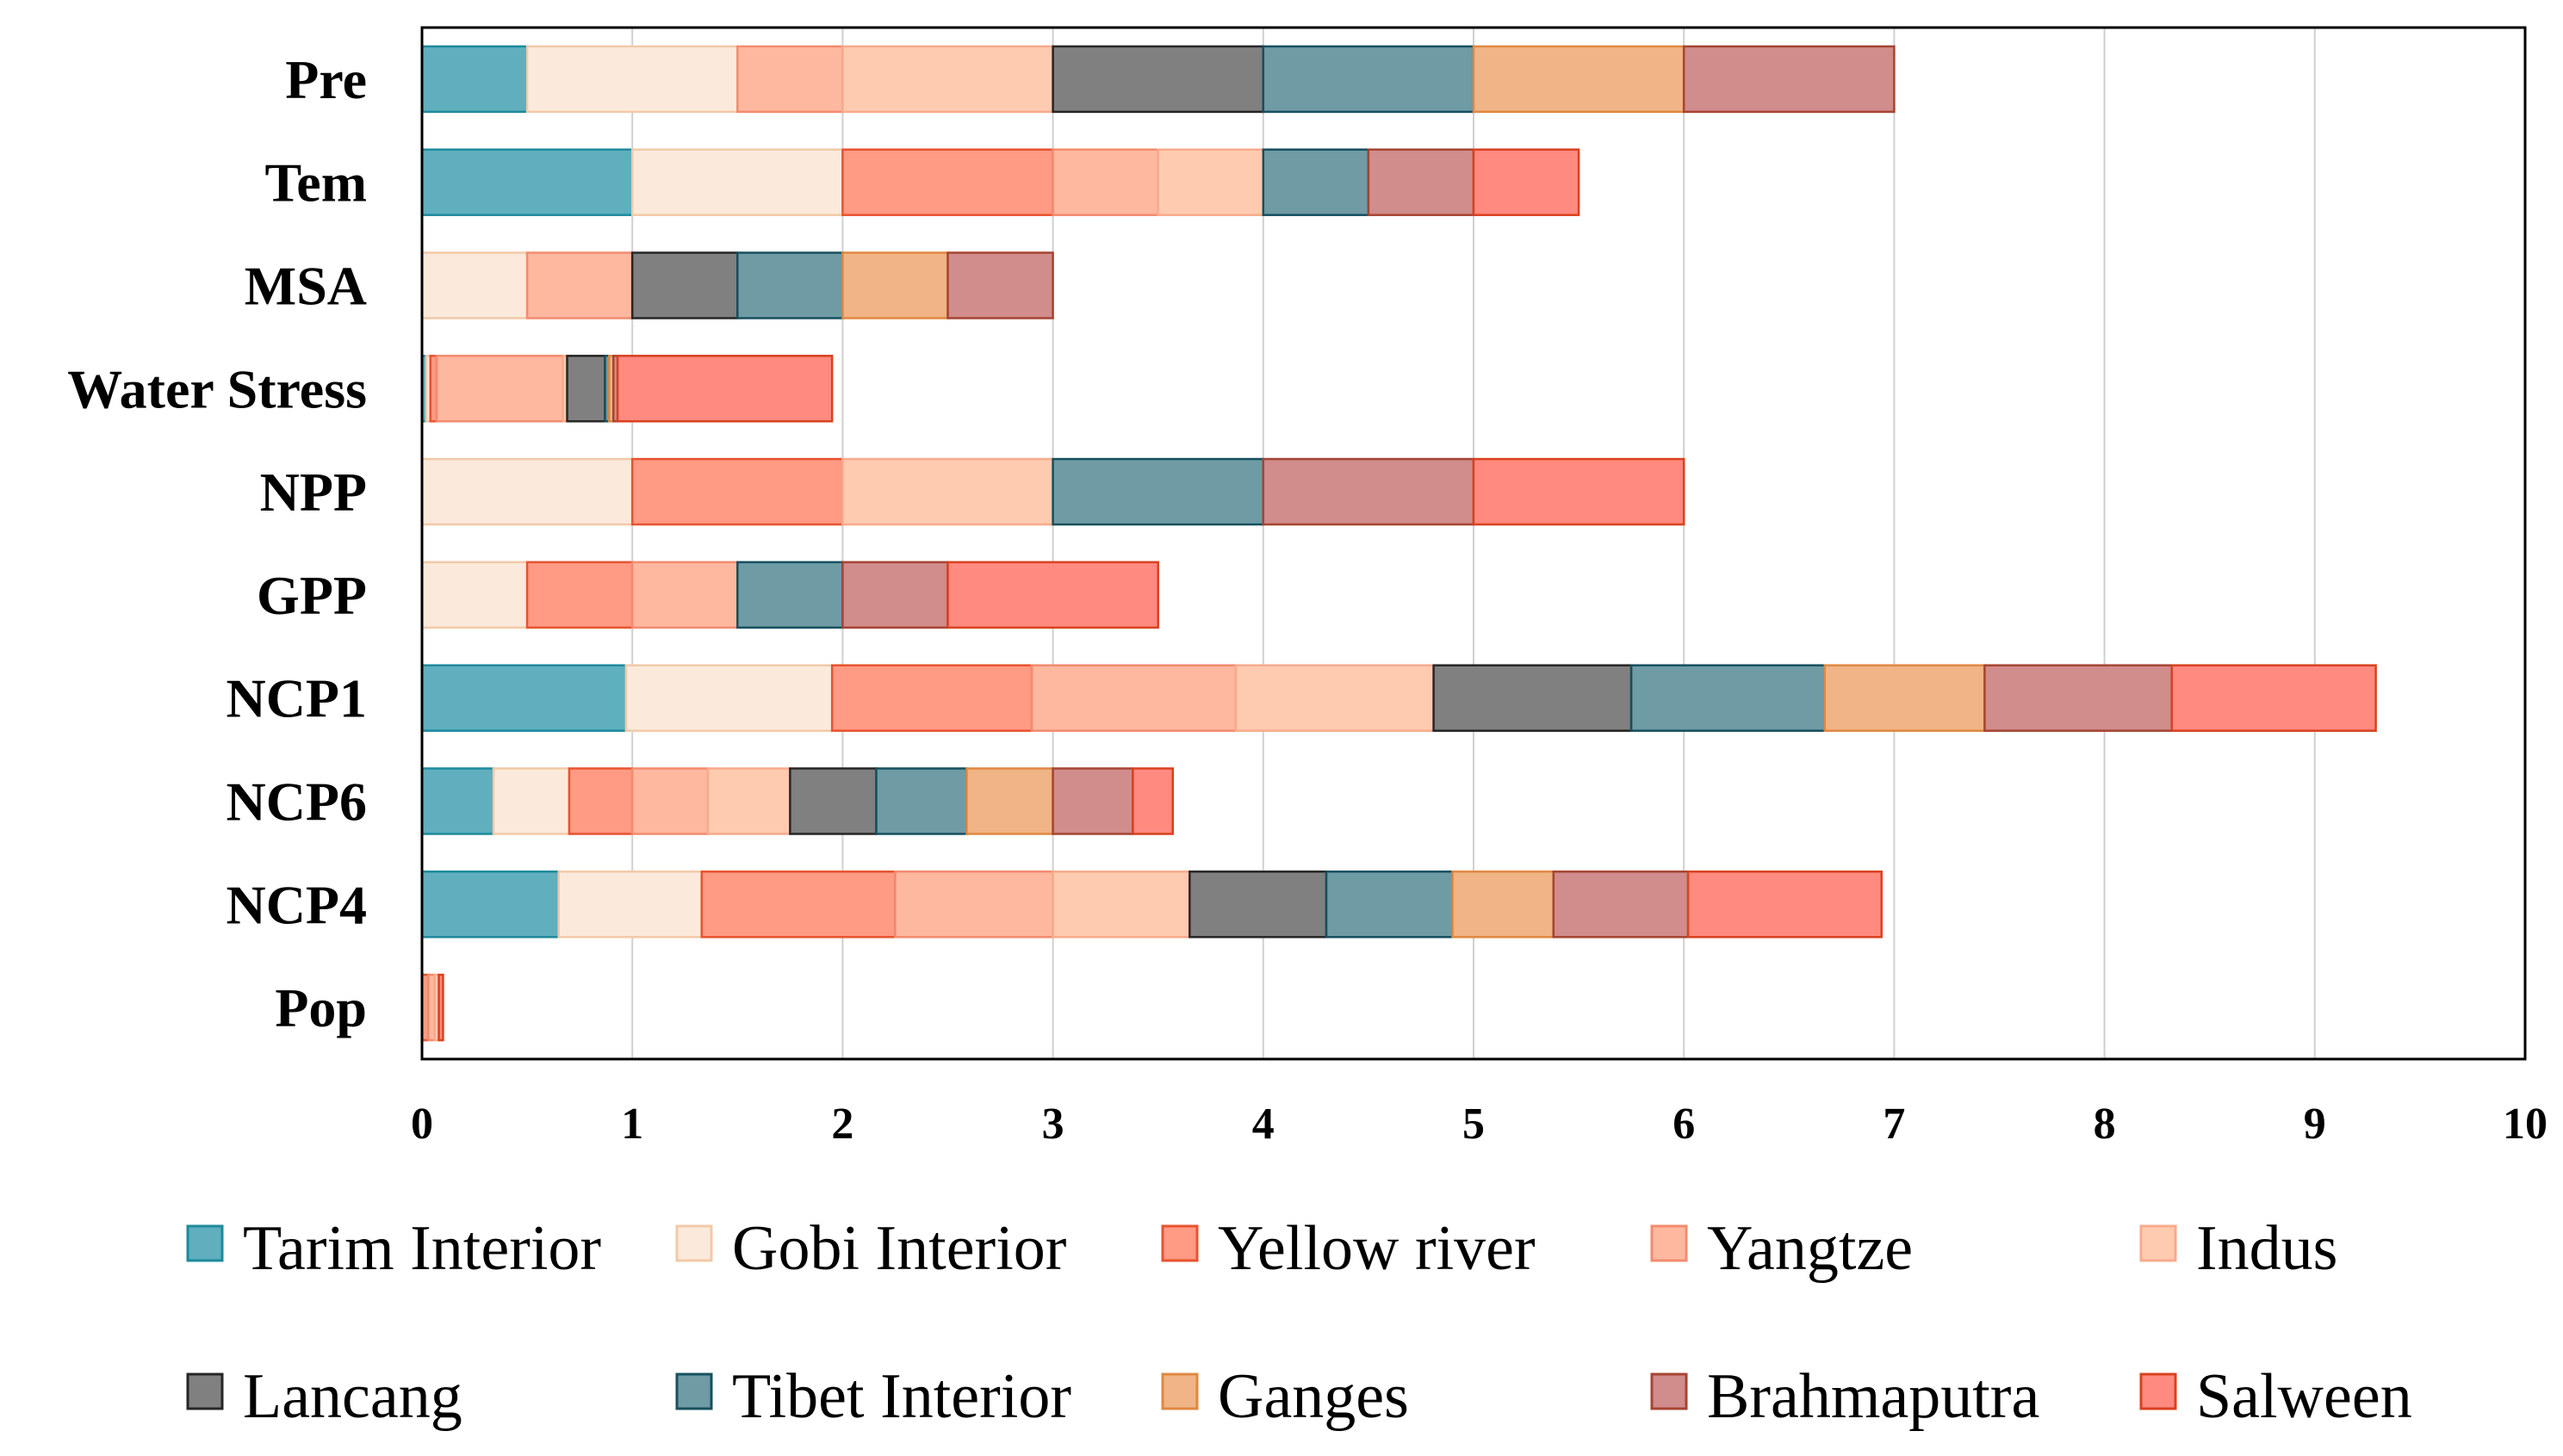  I want to click on x-tick-label-0: 0, so click(422, 1124).